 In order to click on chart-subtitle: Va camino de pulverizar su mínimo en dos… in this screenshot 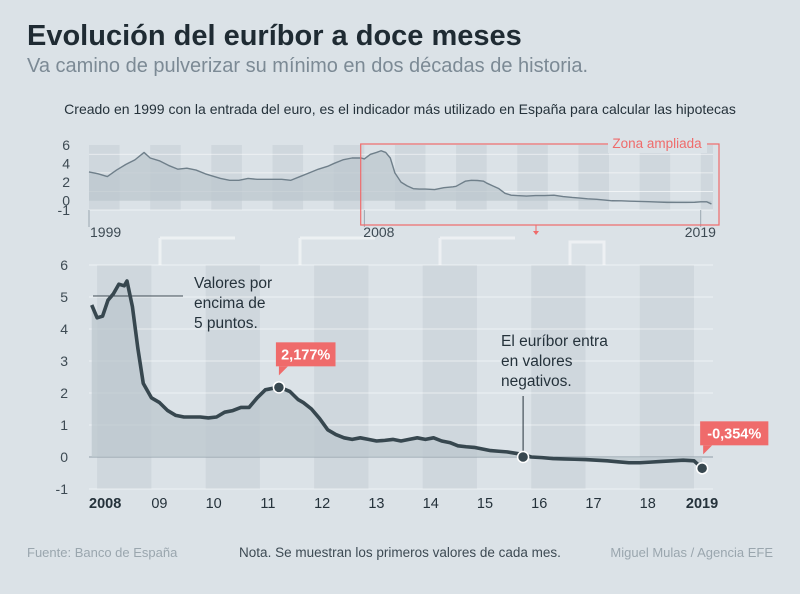, I will do `click(308, 66)`.